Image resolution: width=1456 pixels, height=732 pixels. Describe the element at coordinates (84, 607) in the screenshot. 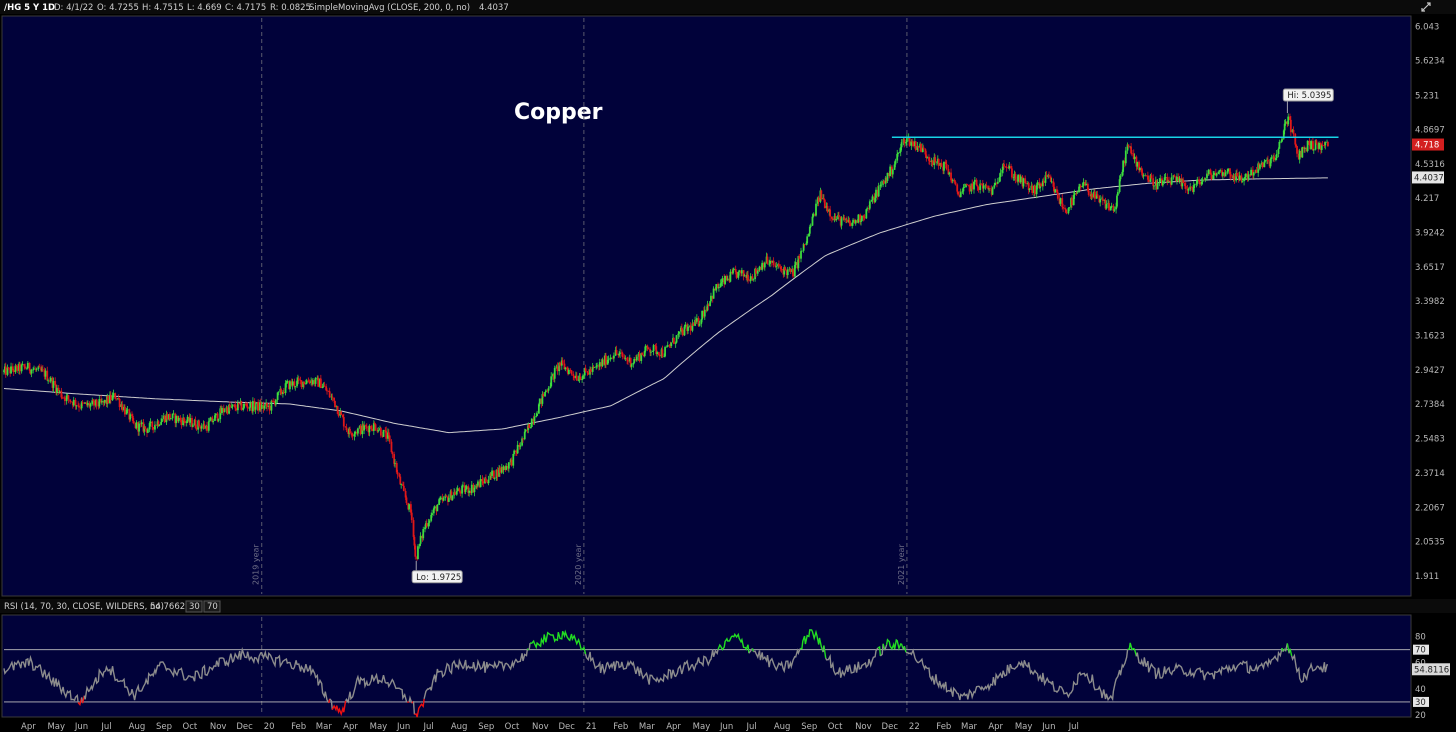

I see `rsi-header-study: RSI (14, 70, 30, CLOSE, WILDERS, no)` at that location.